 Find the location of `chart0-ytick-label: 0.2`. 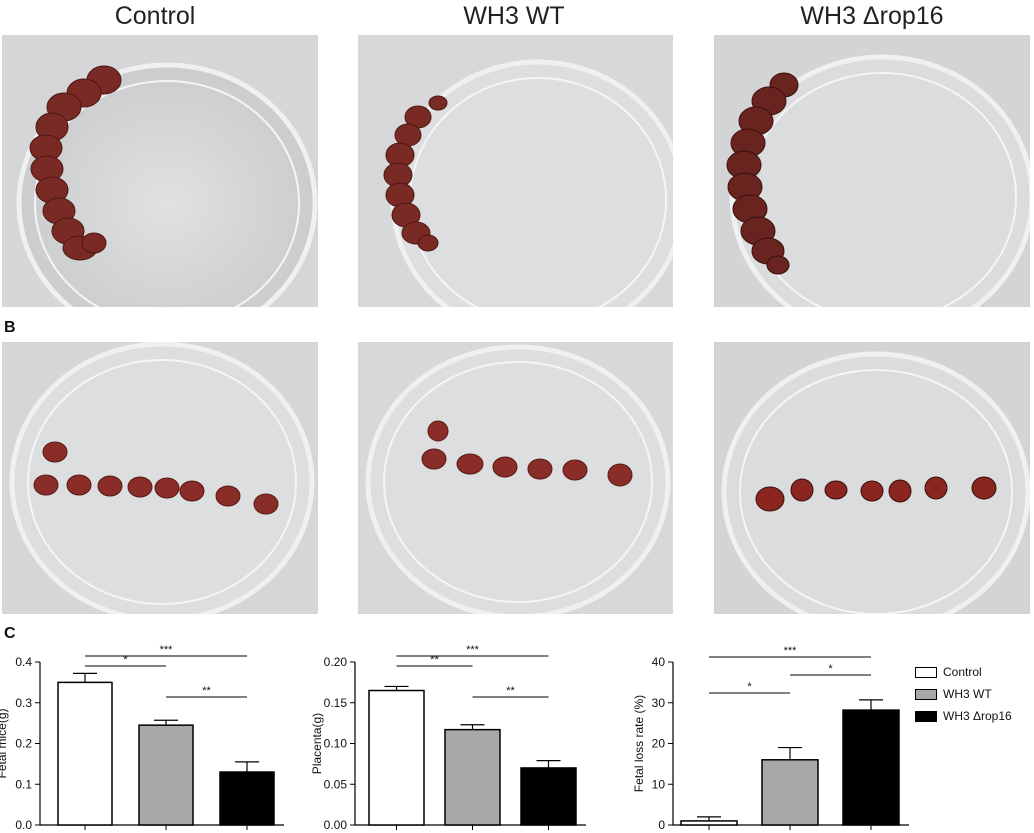

chart0-ytick-label: 0.2 is located at coordinates (23, 744).